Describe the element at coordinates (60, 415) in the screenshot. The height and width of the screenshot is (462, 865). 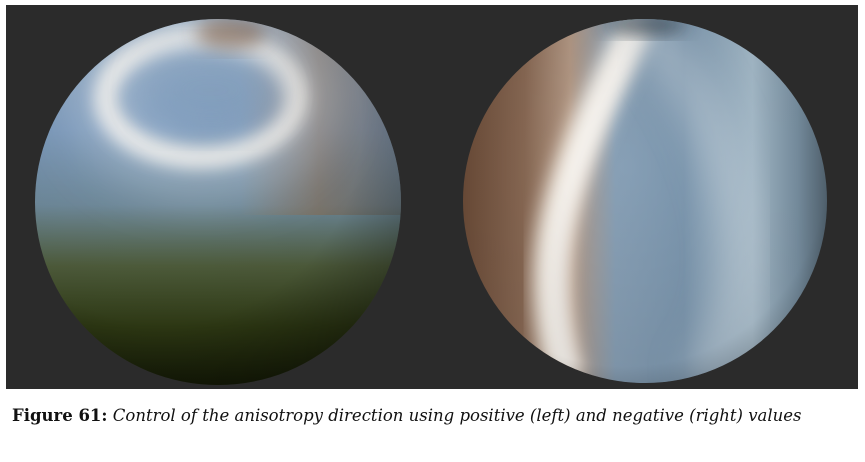
I see `caption-label: Figure 61:` at that location.